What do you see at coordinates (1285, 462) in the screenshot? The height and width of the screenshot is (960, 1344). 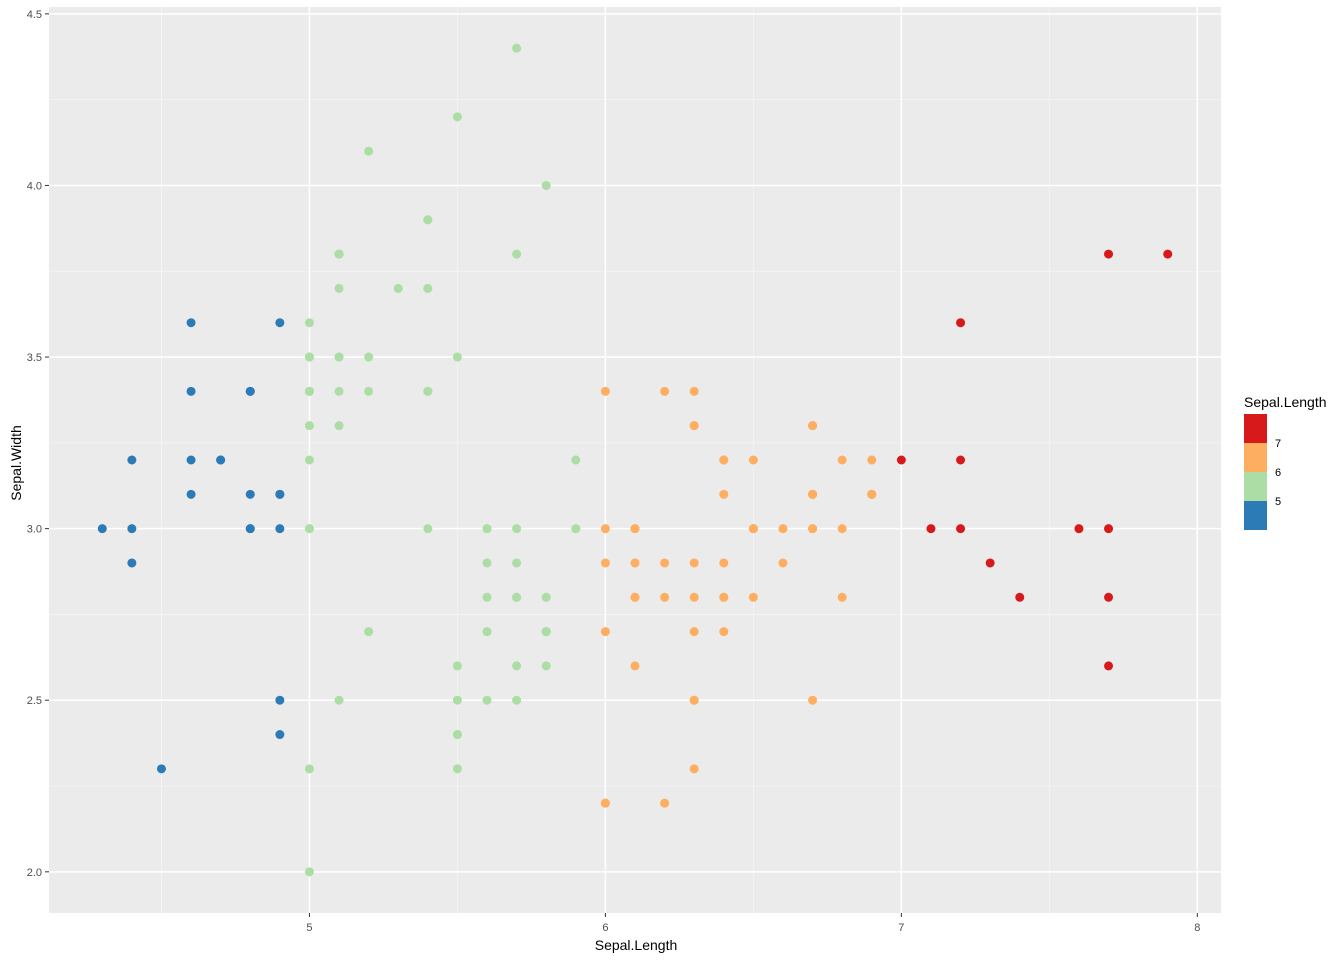 I see `legend: Sepal.Length 7 6 5` at bounding box center [1285, 462].